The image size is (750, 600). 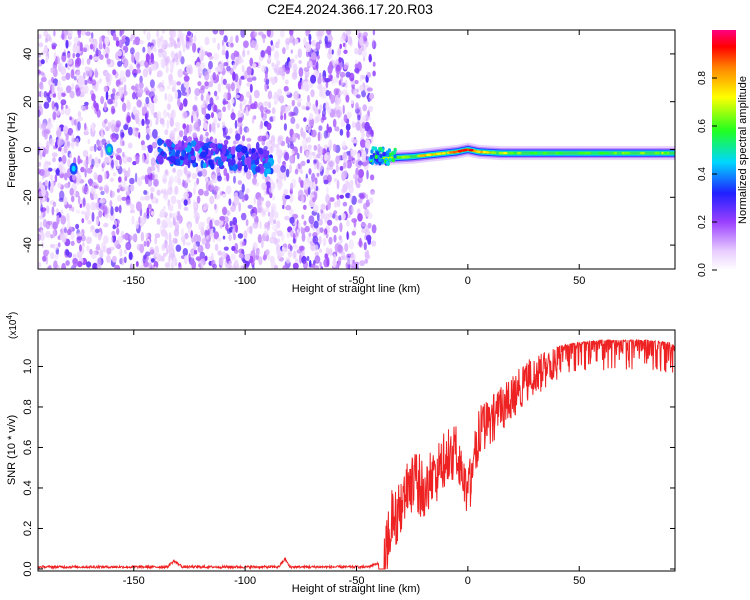 What do you see at coordinates (245, 281) in the screenshot?
I see `x-tick-label: -100` at bounding box center [245, 281].